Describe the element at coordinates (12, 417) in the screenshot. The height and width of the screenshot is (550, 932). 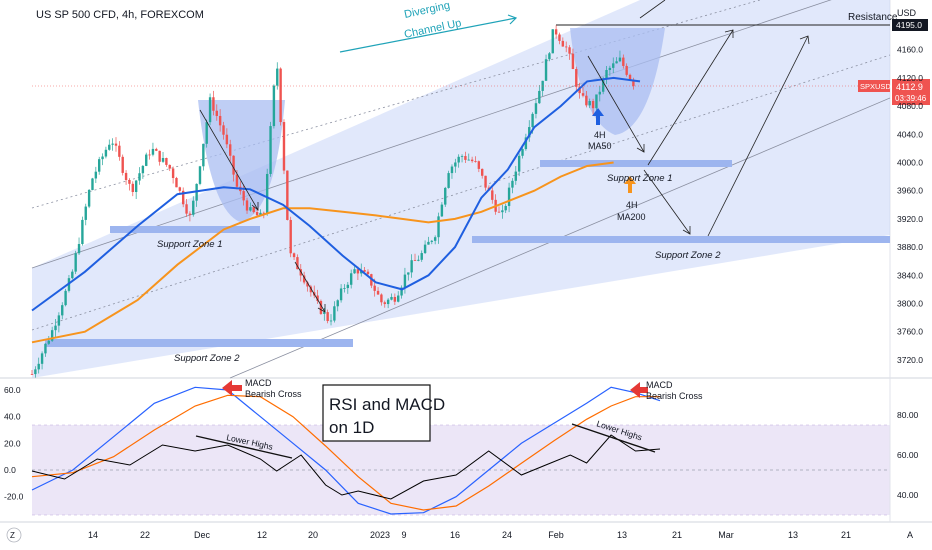
I see `macd-tick-label: 40.0` at that location.